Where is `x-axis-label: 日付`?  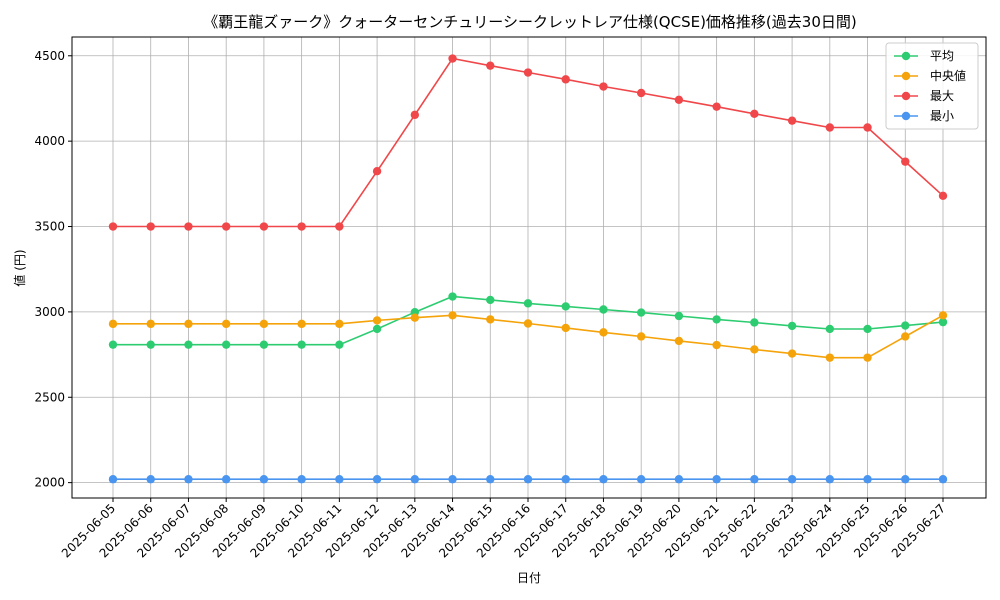 x-axis-label: 日付 is located at coordinates (529, 578).